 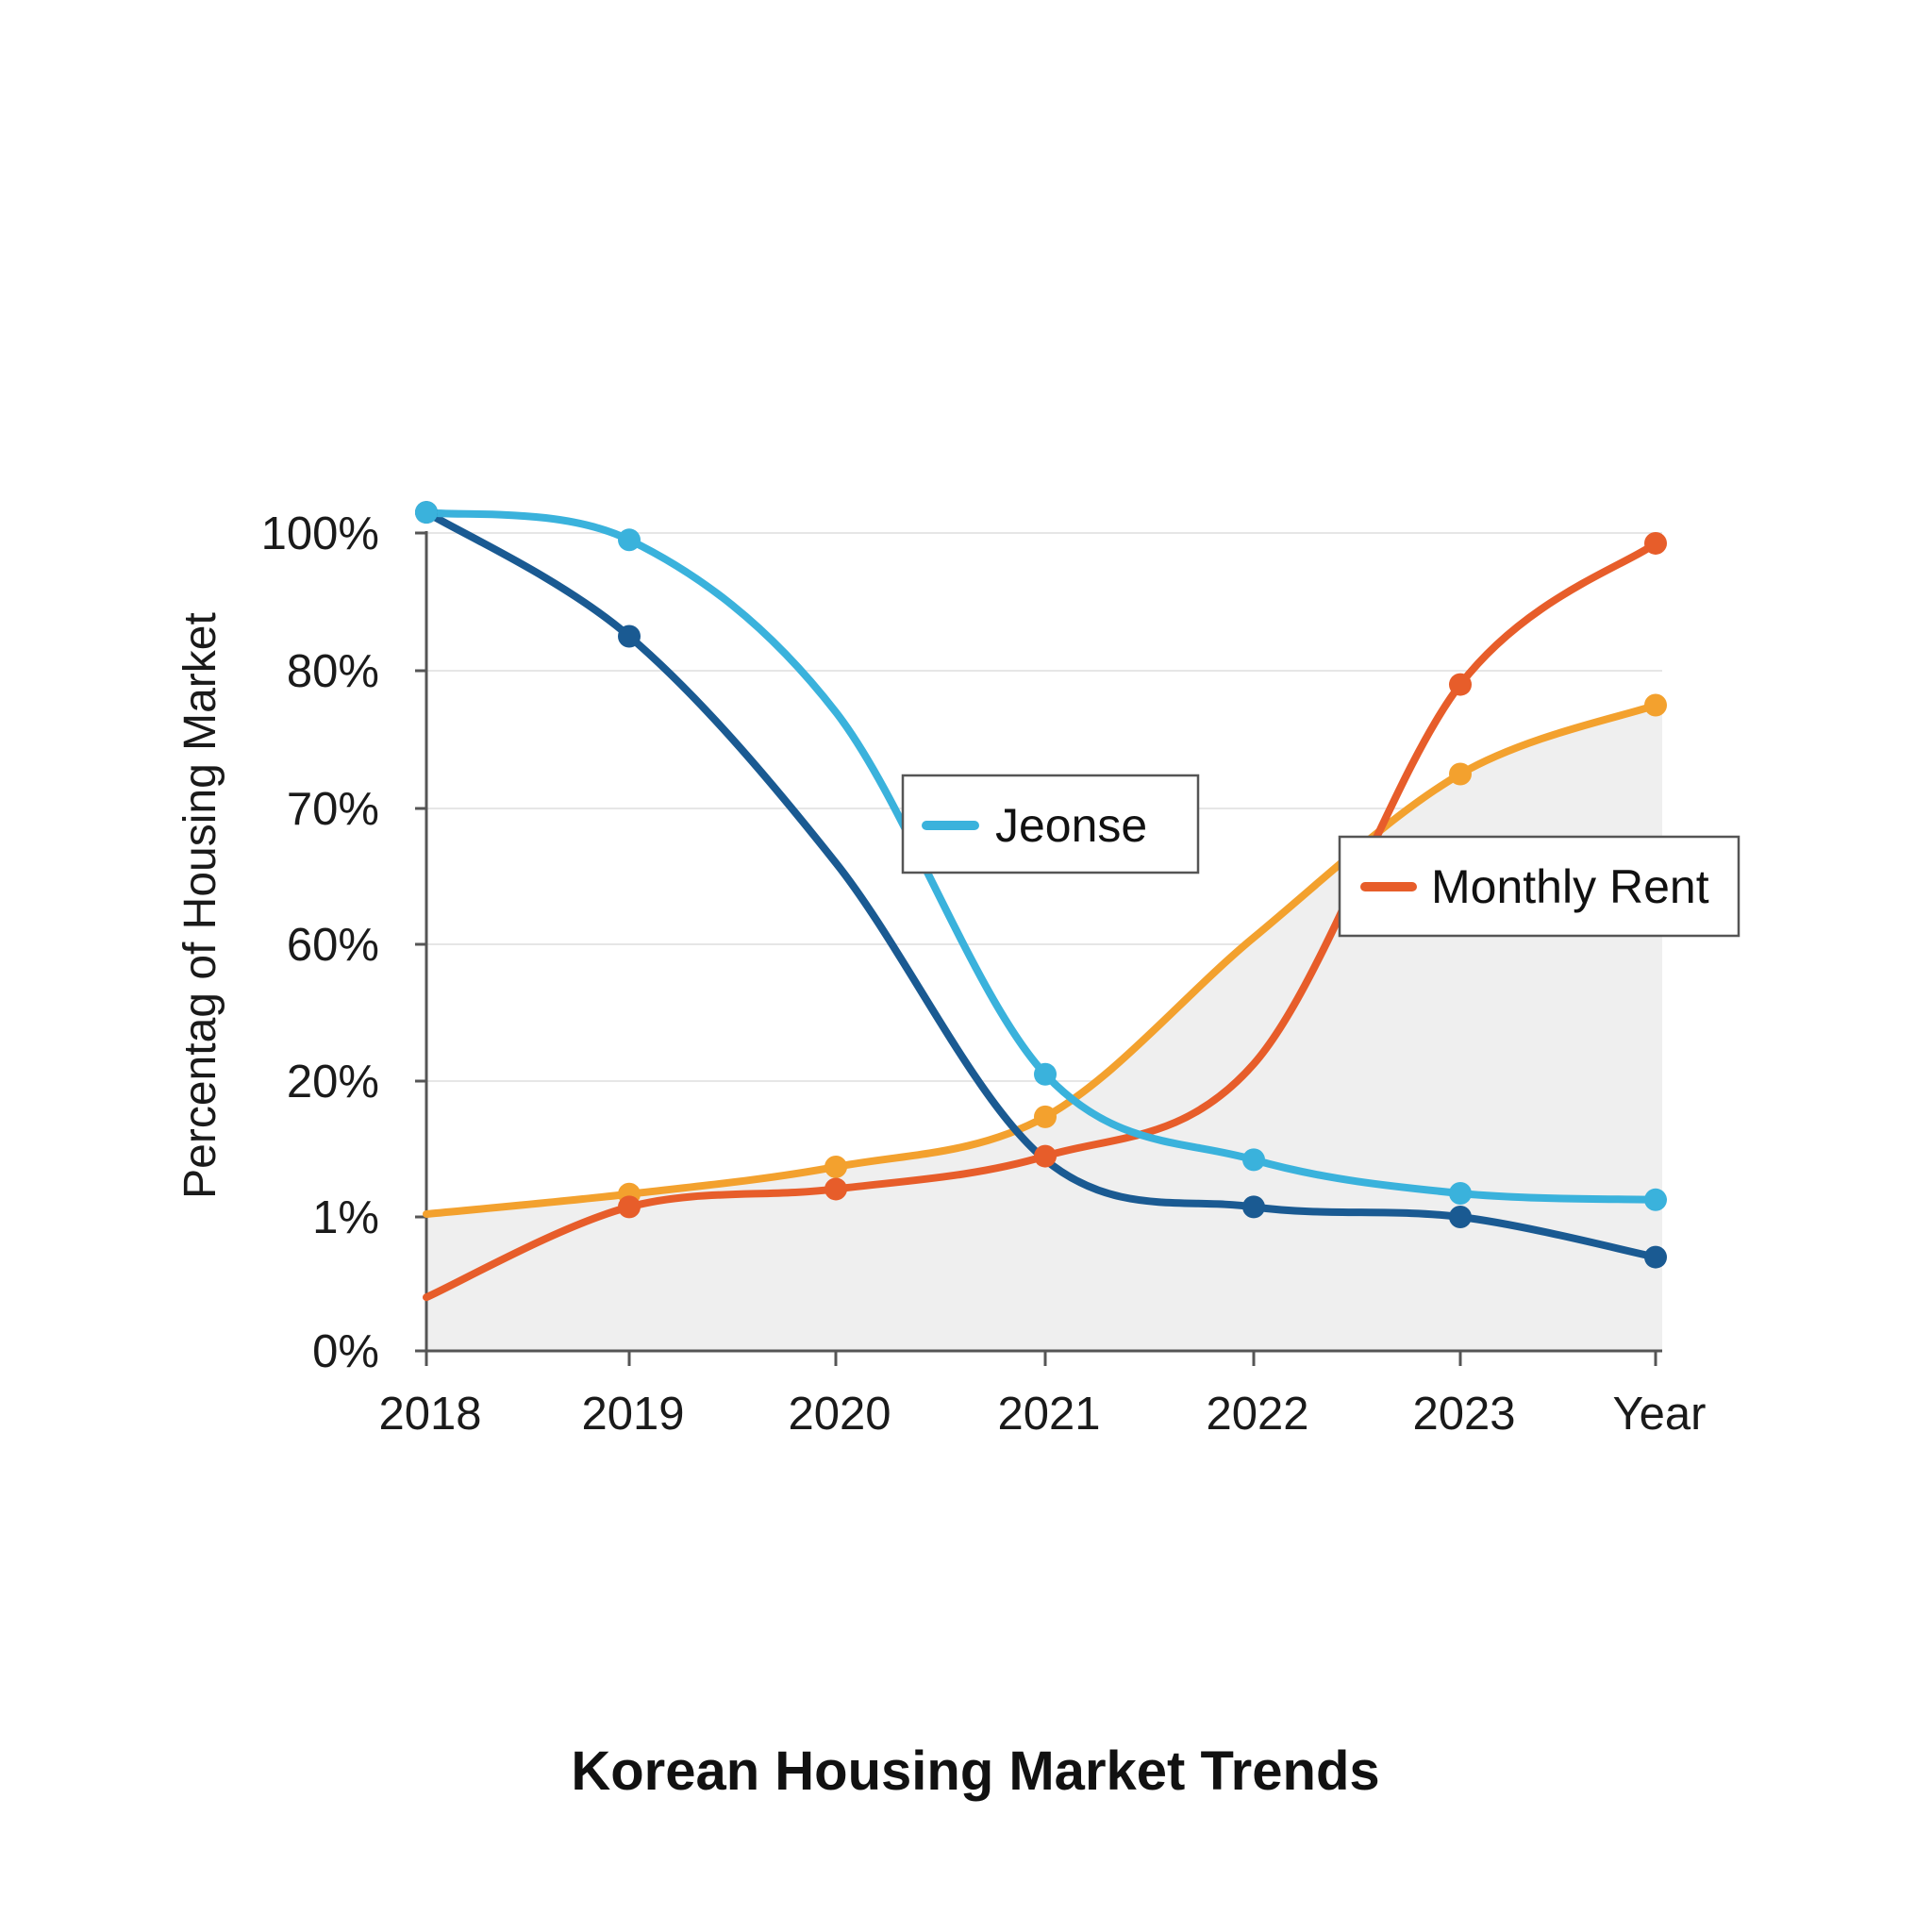 What do you see at coordinates (1659, 1415) in the screenshot?
I see `x-tick-label: Year` at bounding box center [1659, 1415].